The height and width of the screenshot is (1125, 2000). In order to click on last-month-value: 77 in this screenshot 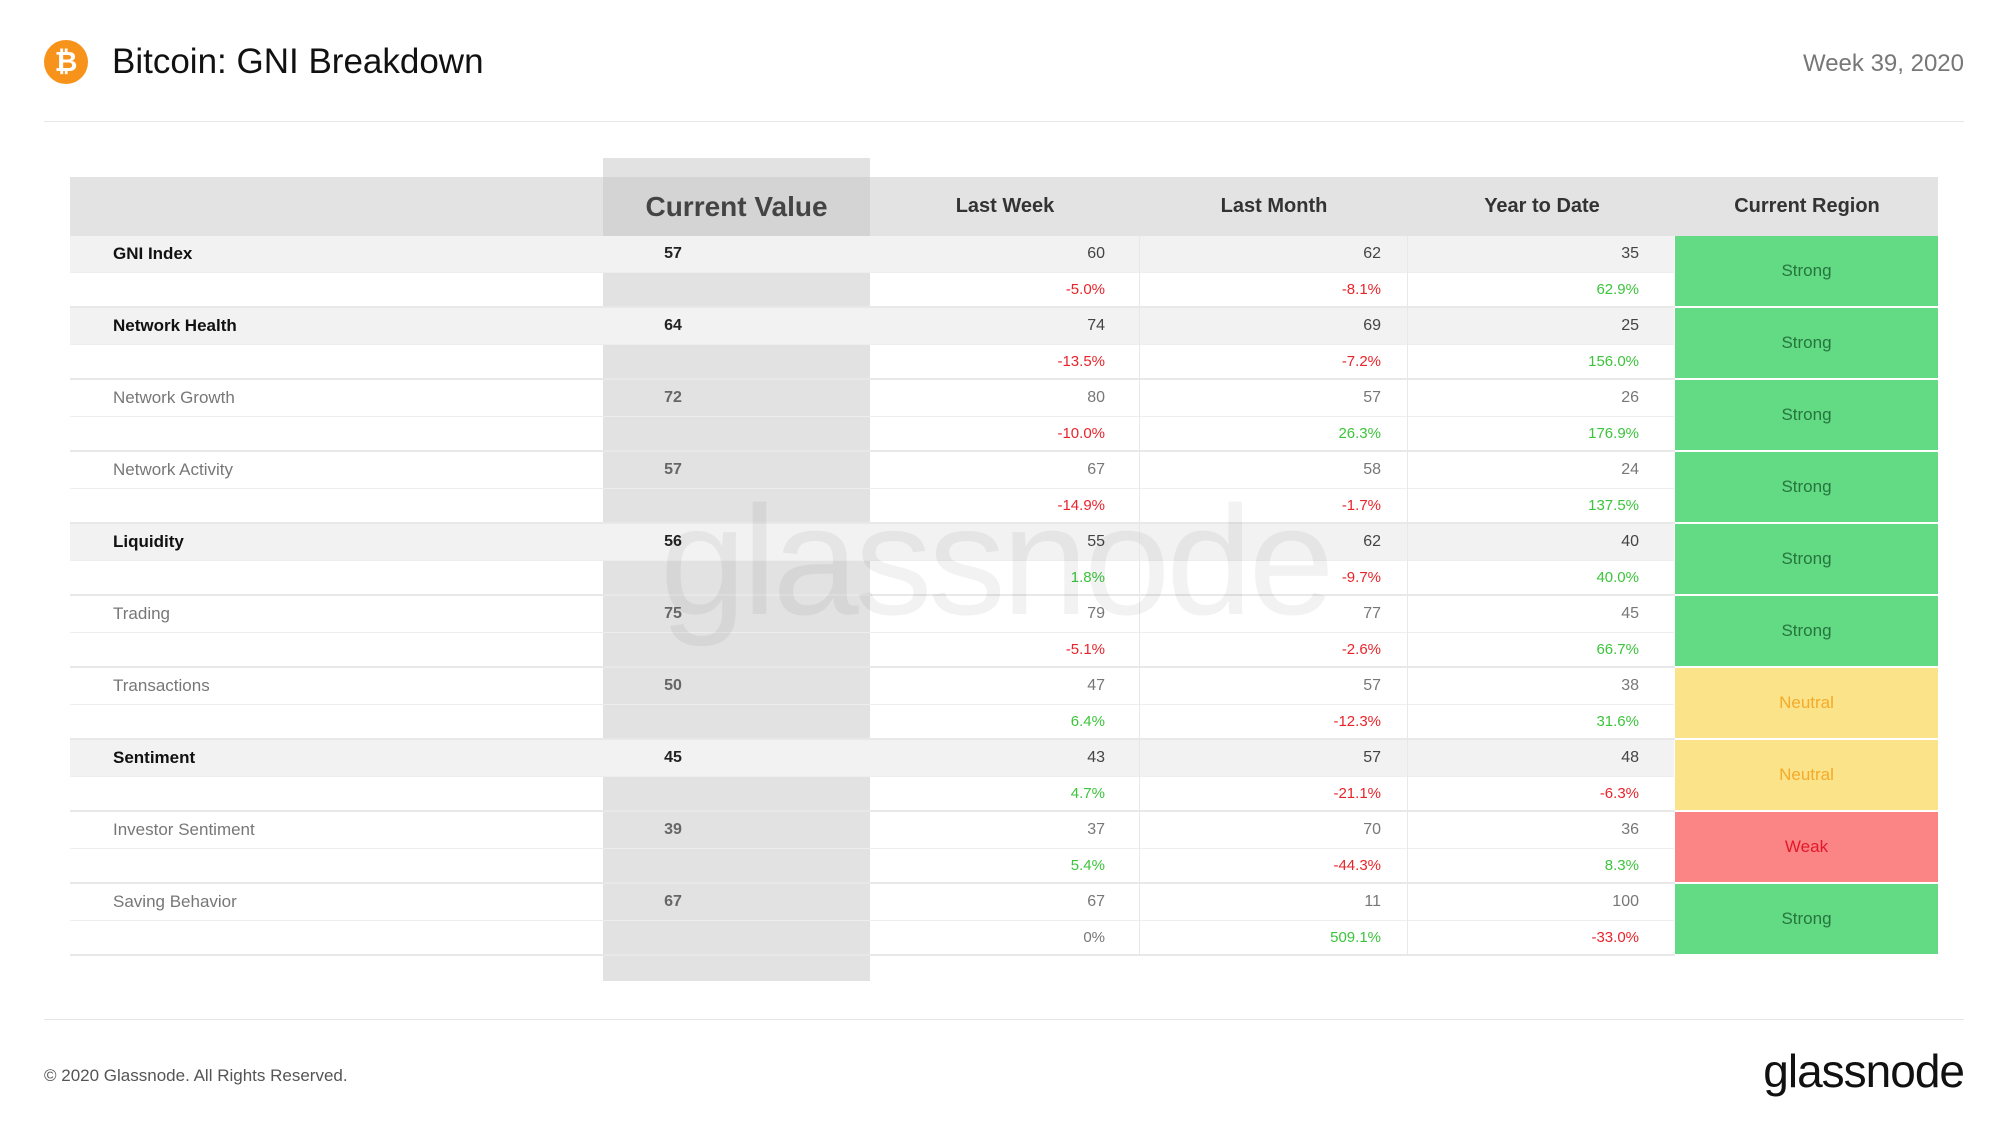, I will do `click(1372, 613)`.